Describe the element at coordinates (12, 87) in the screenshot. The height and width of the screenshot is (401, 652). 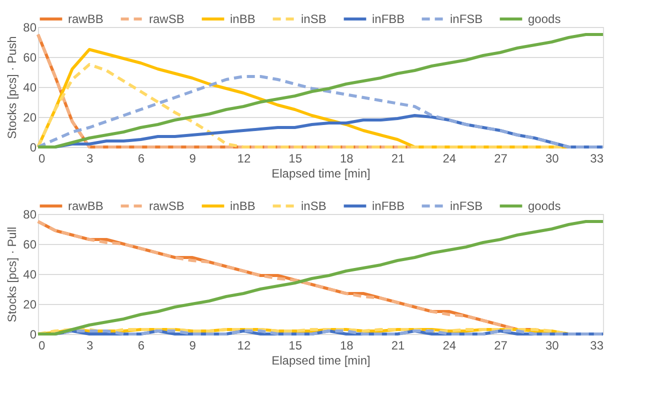
I see `y-axis-title: Stocks [pcs] · Push` at that location.